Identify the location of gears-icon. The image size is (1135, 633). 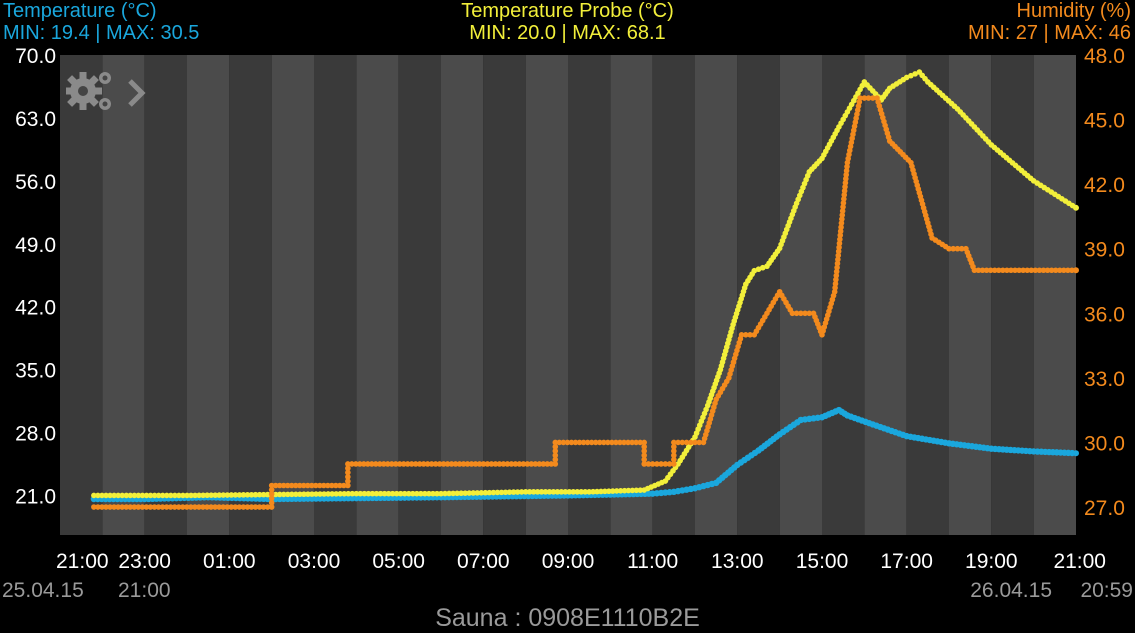
(88, 91).